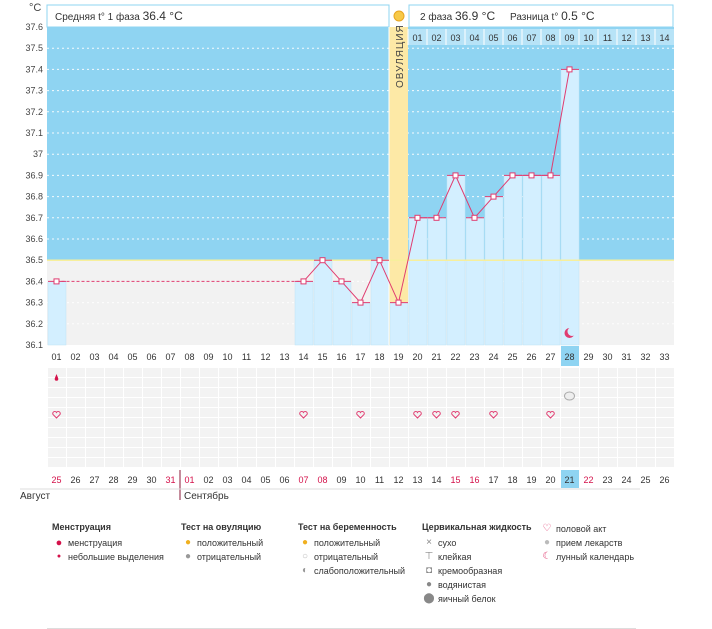 This screenshot has height=629, width=712. What do you see at coordinates (645, 480) in the screenshot?
I see `calendar-date: 25` at bounding box center [645, 480].